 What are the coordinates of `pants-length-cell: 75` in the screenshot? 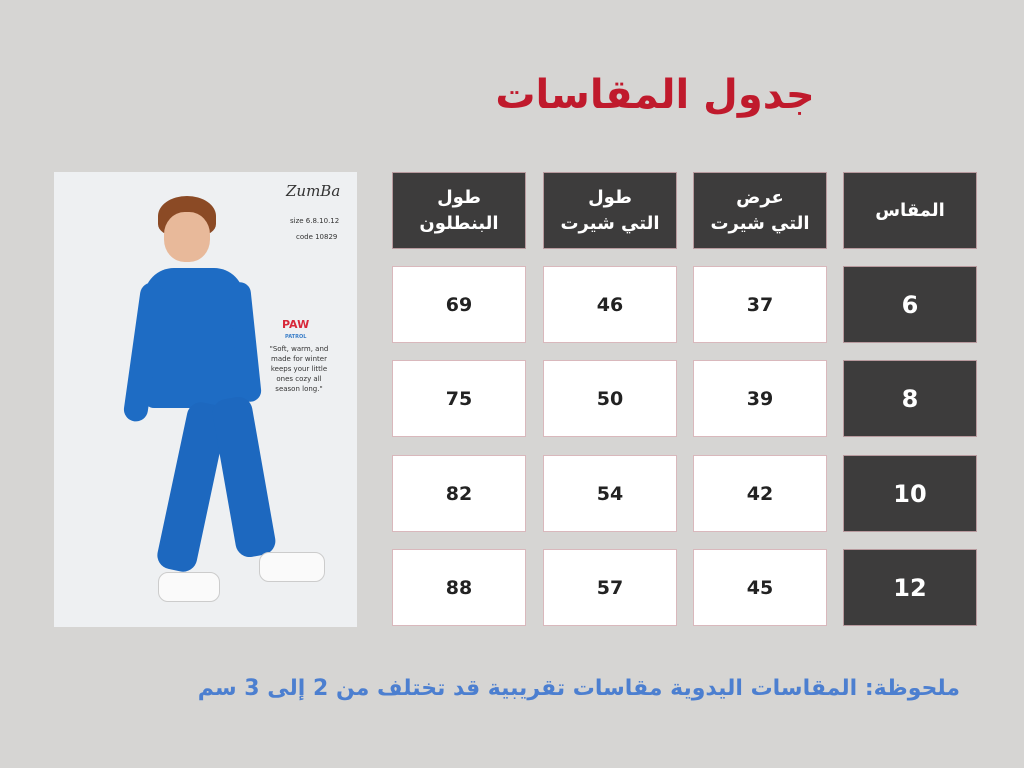 It's located at (459, 398).